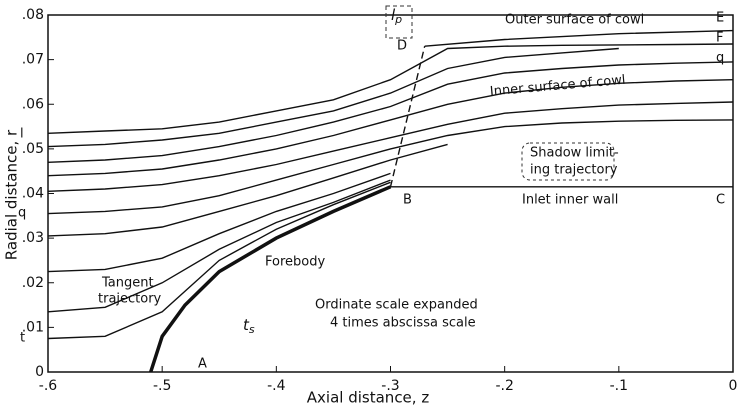 This screenshot has width=744, height=410. What do you see at coordinates (127, 283) in the screenshot?
I see `annotation: Tangent` at bounding box center [127, 283].